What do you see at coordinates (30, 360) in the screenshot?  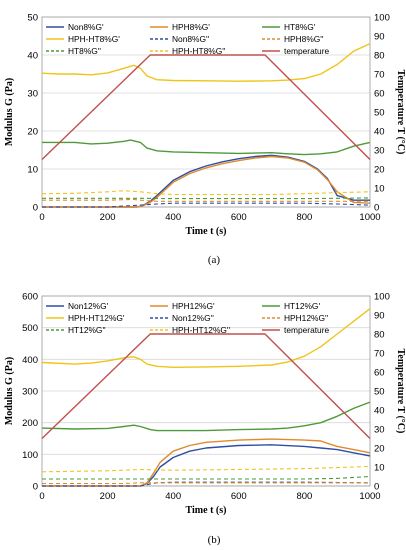 I see `y-tick-label: 400` at bounding box center [30, 360].